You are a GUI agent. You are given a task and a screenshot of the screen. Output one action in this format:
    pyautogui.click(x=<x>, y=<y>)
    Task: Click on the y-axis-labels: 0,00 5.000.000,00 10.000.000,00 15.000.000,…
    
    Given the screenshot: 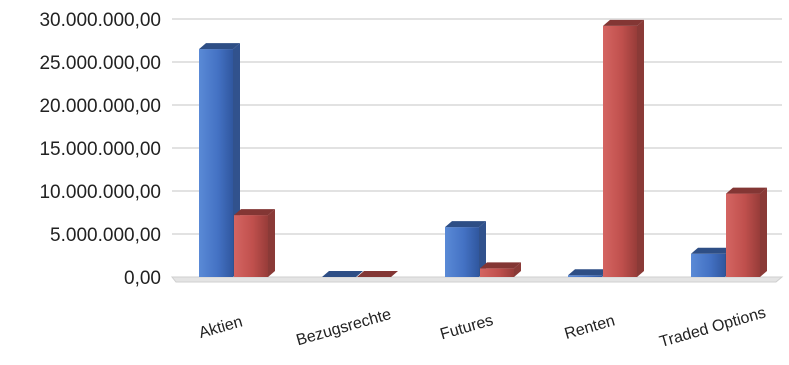 What is the action you would take?
    pyautogui.click(x=100, y=149)
    